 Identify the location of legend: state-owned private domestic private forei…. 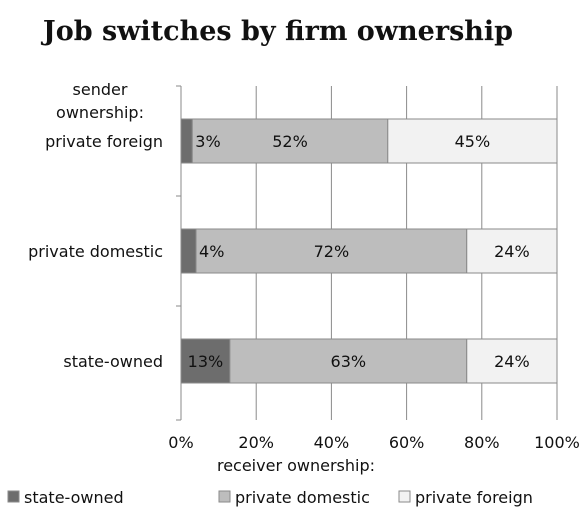
(270, 497).